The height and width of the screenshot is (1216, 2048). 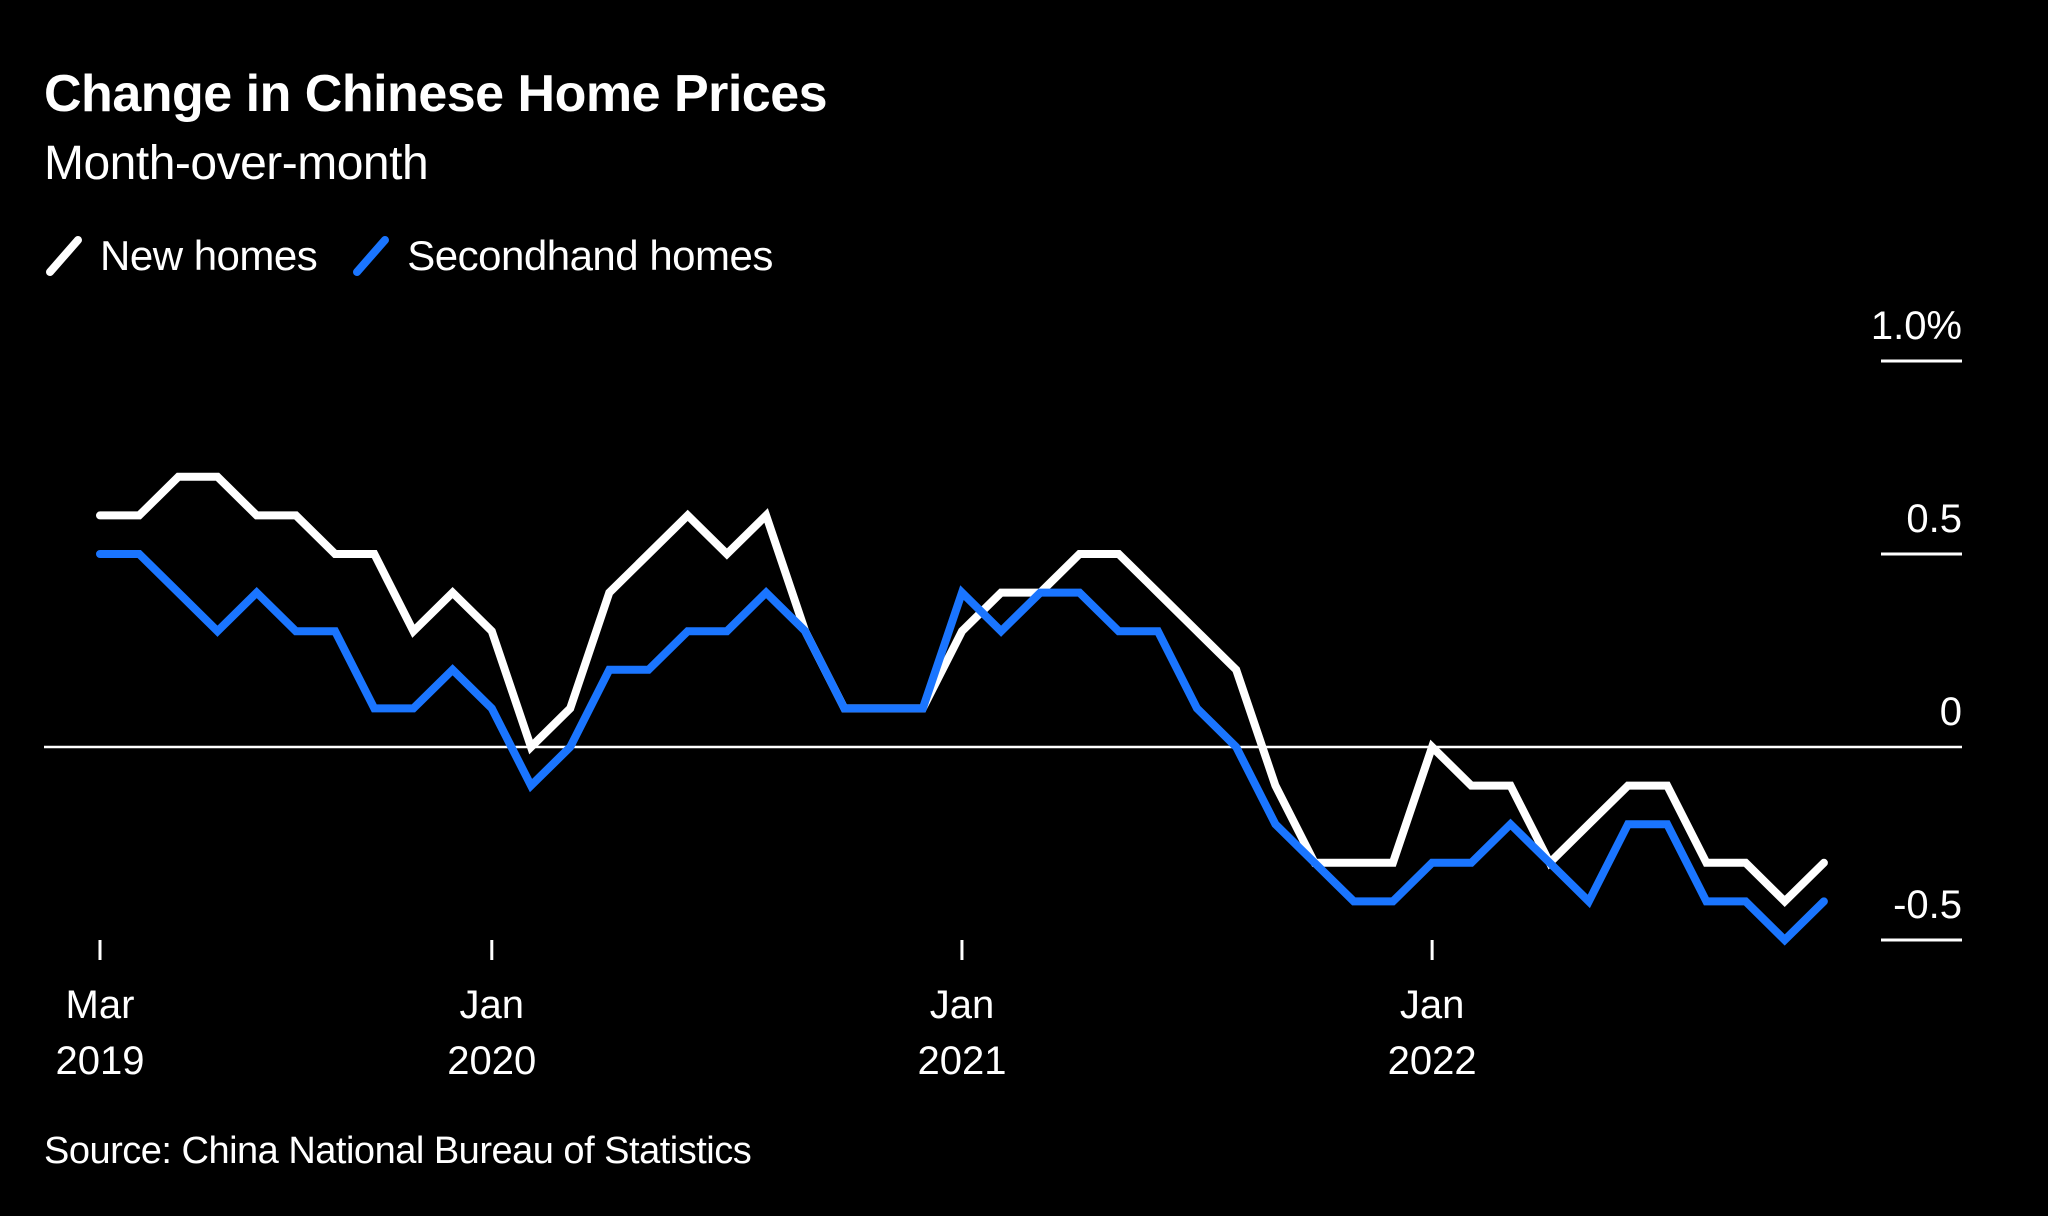 What do you see at coordinates (766, 1011) in the screenshot?
I see `x-axis: Mar 2019 Jan 2020 Jan 2021 Jan 2022` at bounding box center [766, 1011].